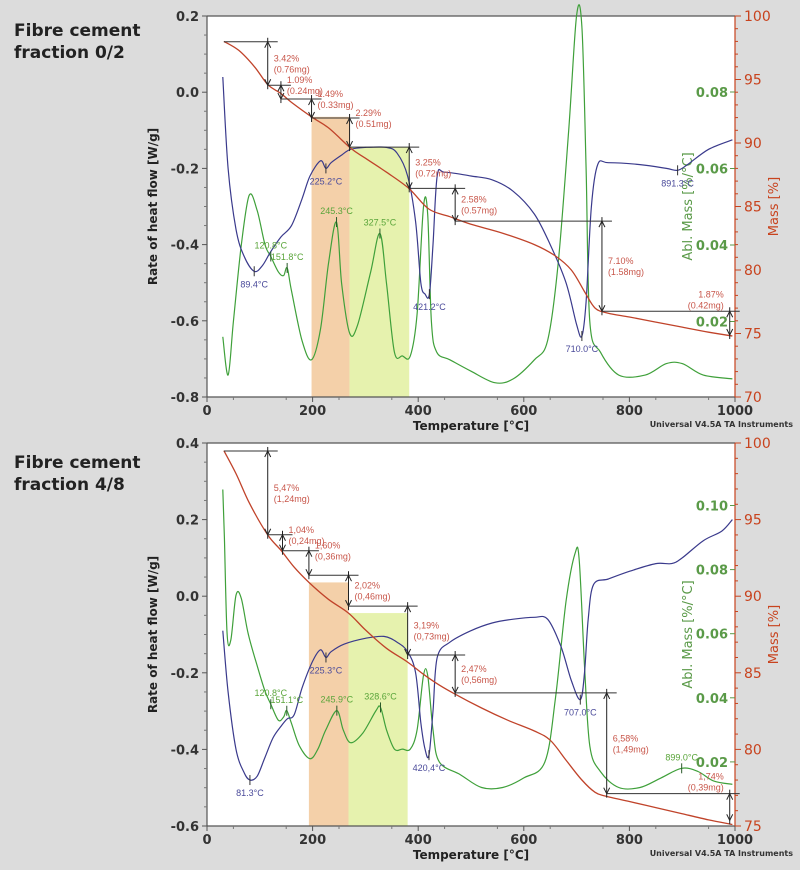 The height and width of the screenshot is (870, 800). What do you see at coordinates (621, 261) in the screenshot?
I see `mass-step-percent: 7.10%` at bounding box center [621, 261].